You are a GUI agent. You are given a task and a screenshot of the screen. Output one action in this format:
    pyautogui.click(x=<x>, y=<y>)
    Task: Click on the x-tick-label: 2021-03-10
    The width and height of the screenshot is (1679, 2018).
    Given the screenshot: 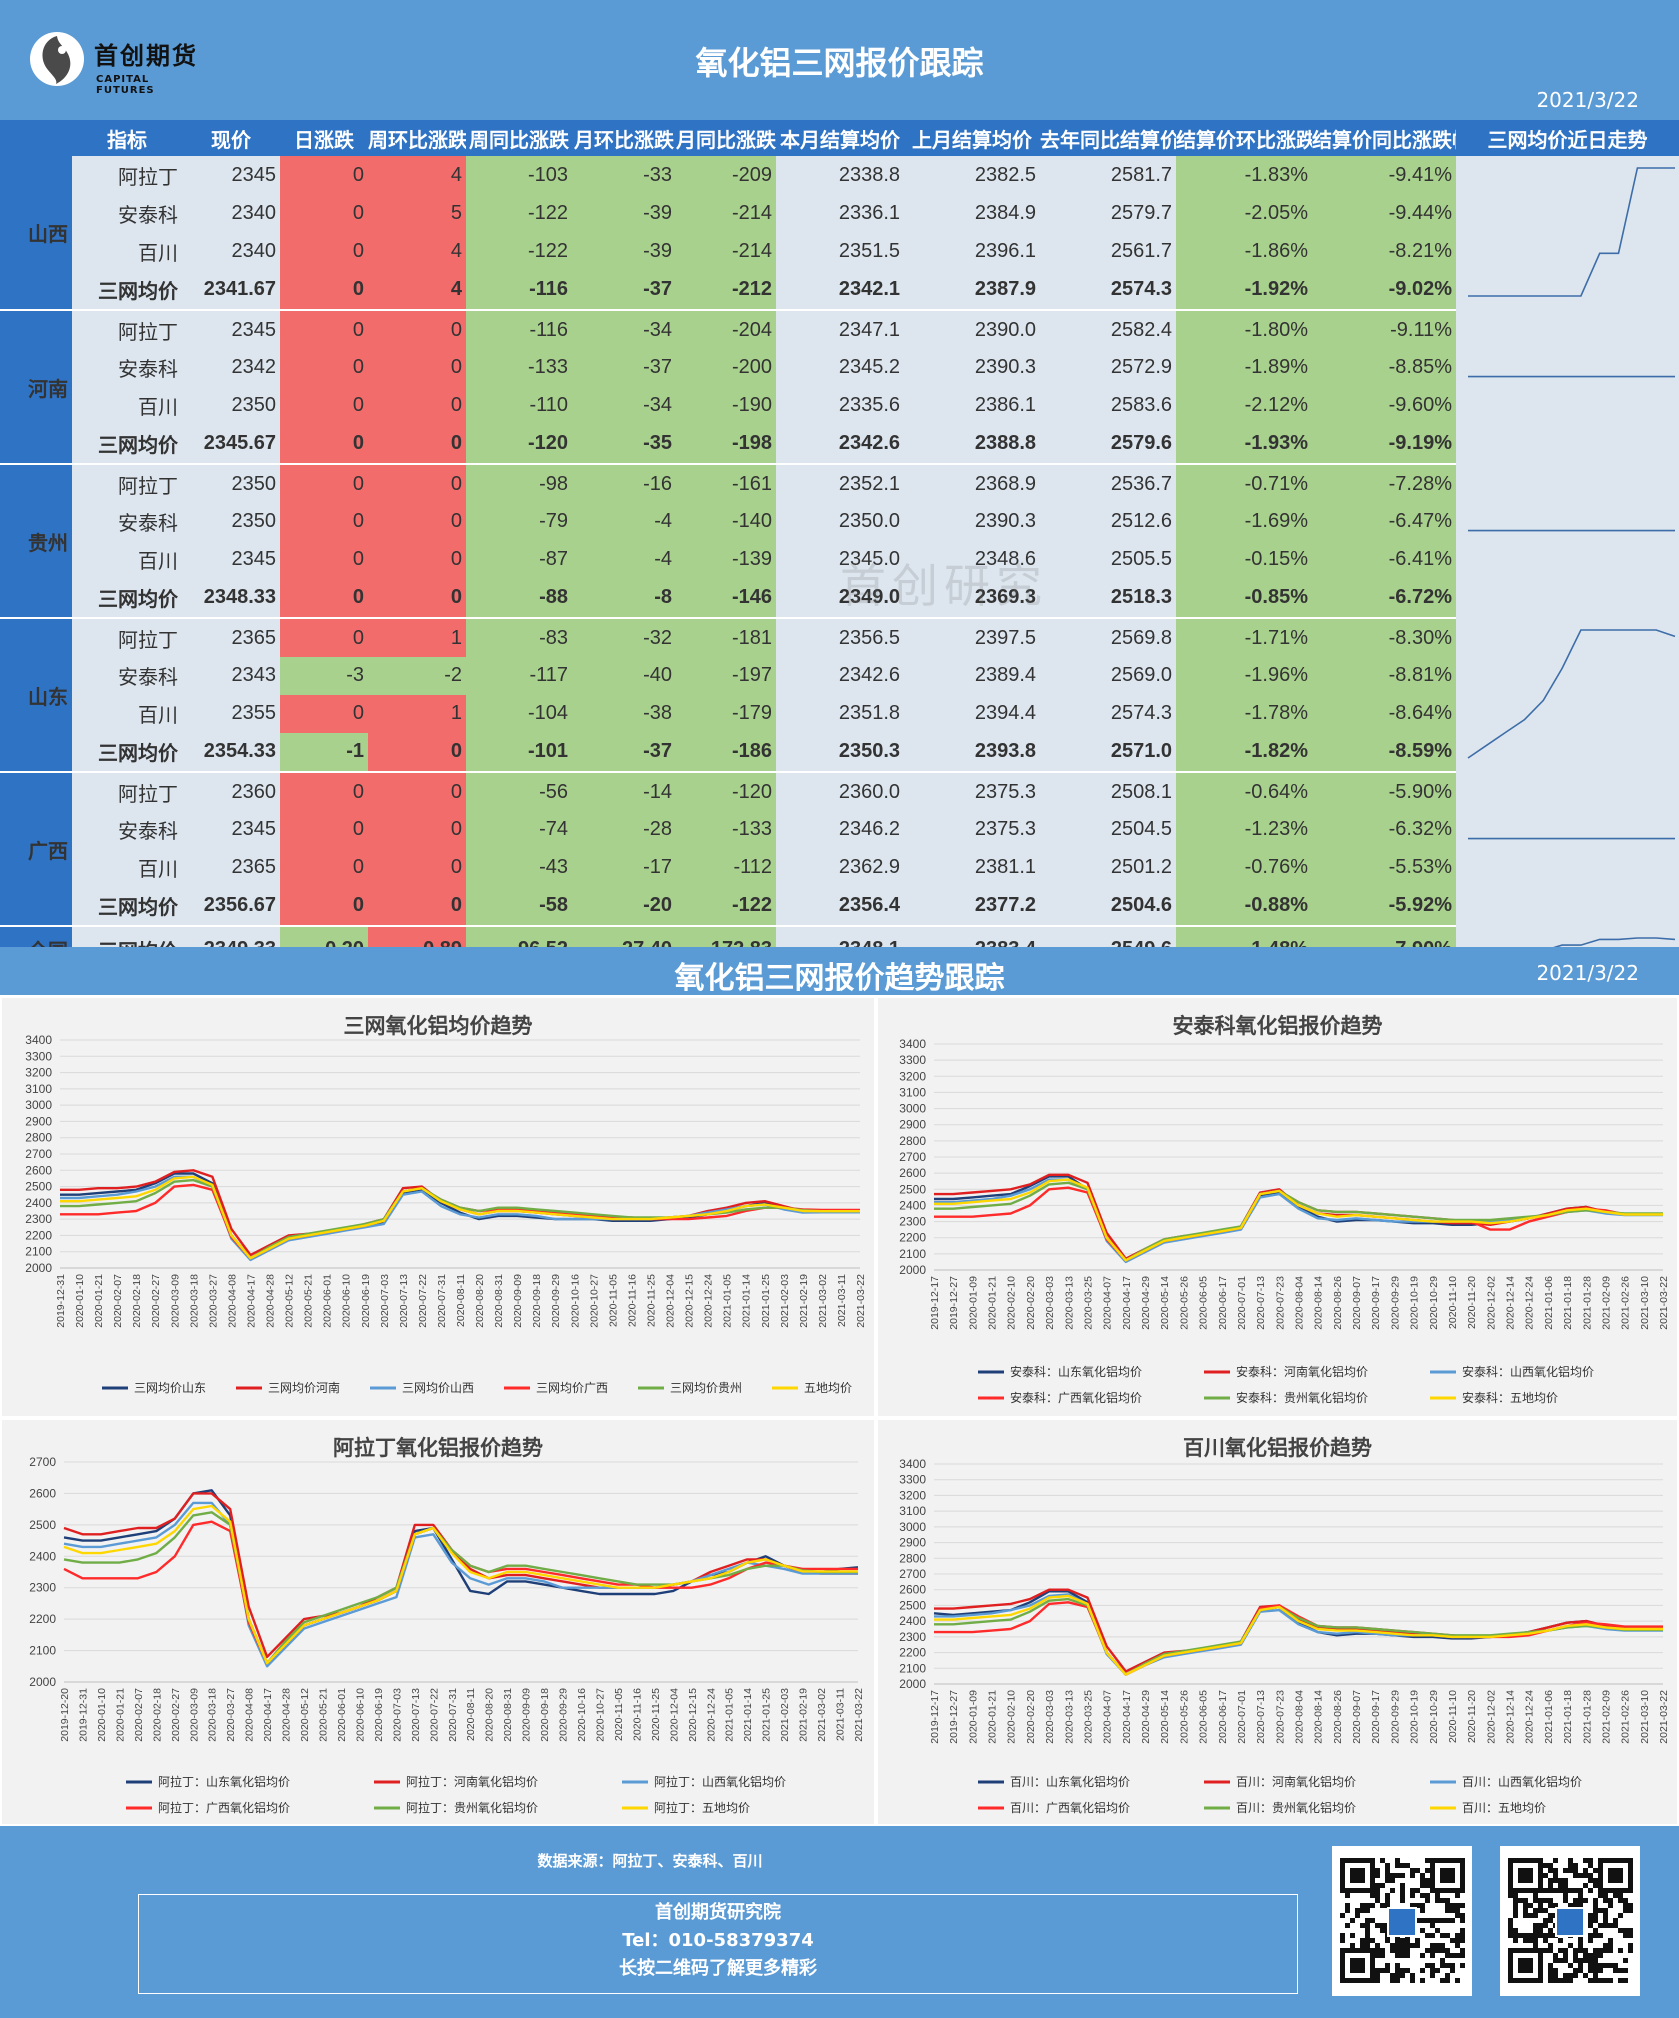 What is the action you would take?
    pyautogui.click(x=1645, y=1303)
    